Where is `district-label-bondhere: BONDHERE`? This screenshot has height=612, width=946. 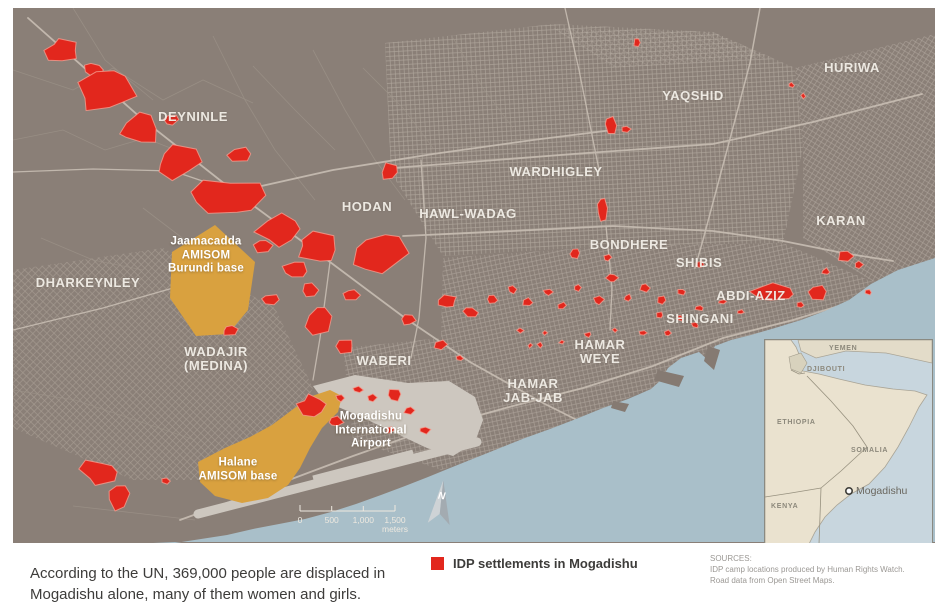 district-label-bondhere: BONDHERE is located at coordinates (629, 244).